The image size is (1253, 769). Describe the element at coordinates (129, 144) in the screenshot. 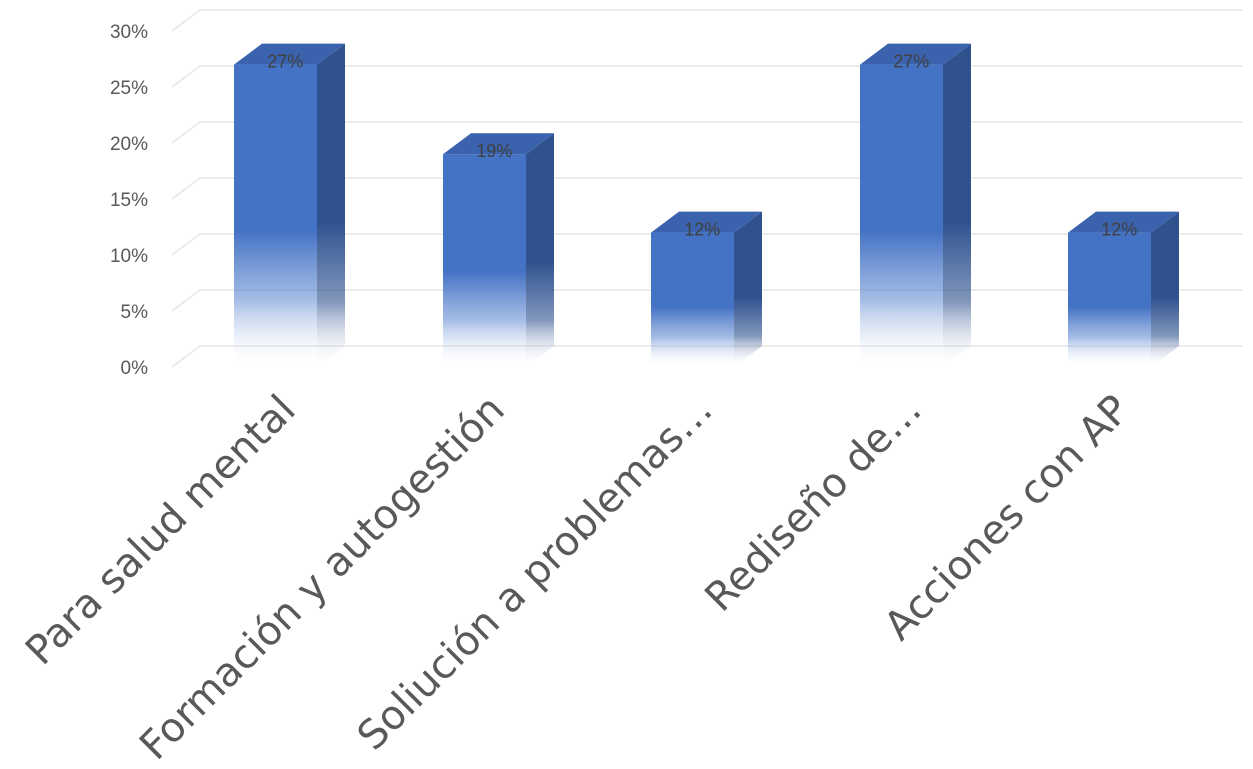

I see `y-tick-label: 20%` at that location.